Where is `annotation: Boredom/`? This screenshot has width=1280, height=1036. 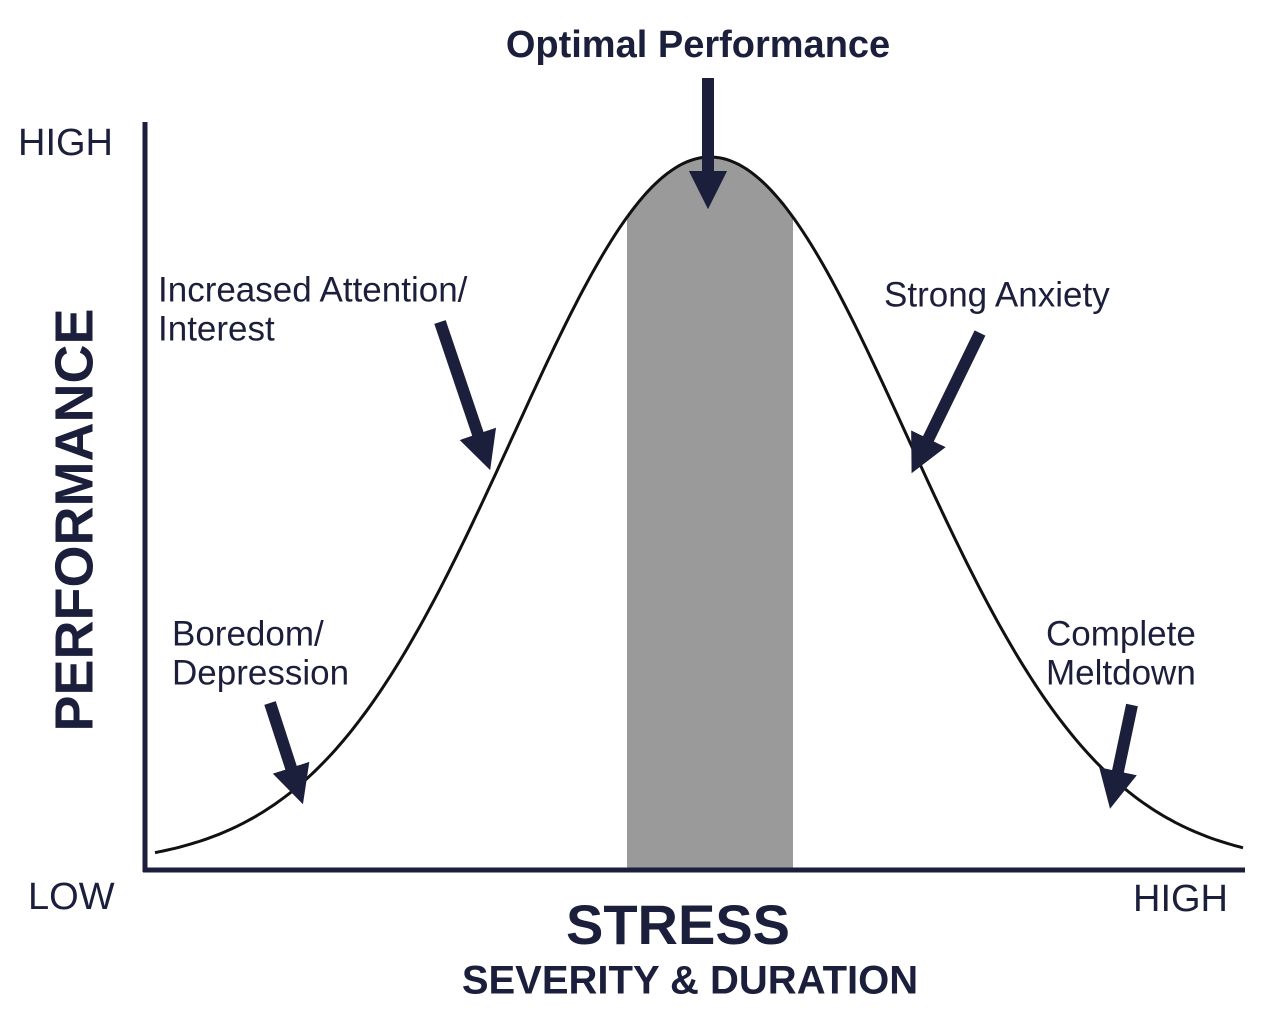 annotation: Boredom/ is located at coordinates (248, 633).